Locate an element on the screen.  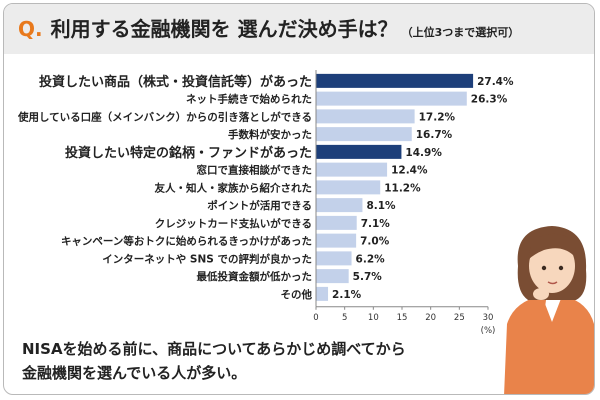
category-label: インターネットや SNS での評判が良かった is located at coordinates (207, 258).